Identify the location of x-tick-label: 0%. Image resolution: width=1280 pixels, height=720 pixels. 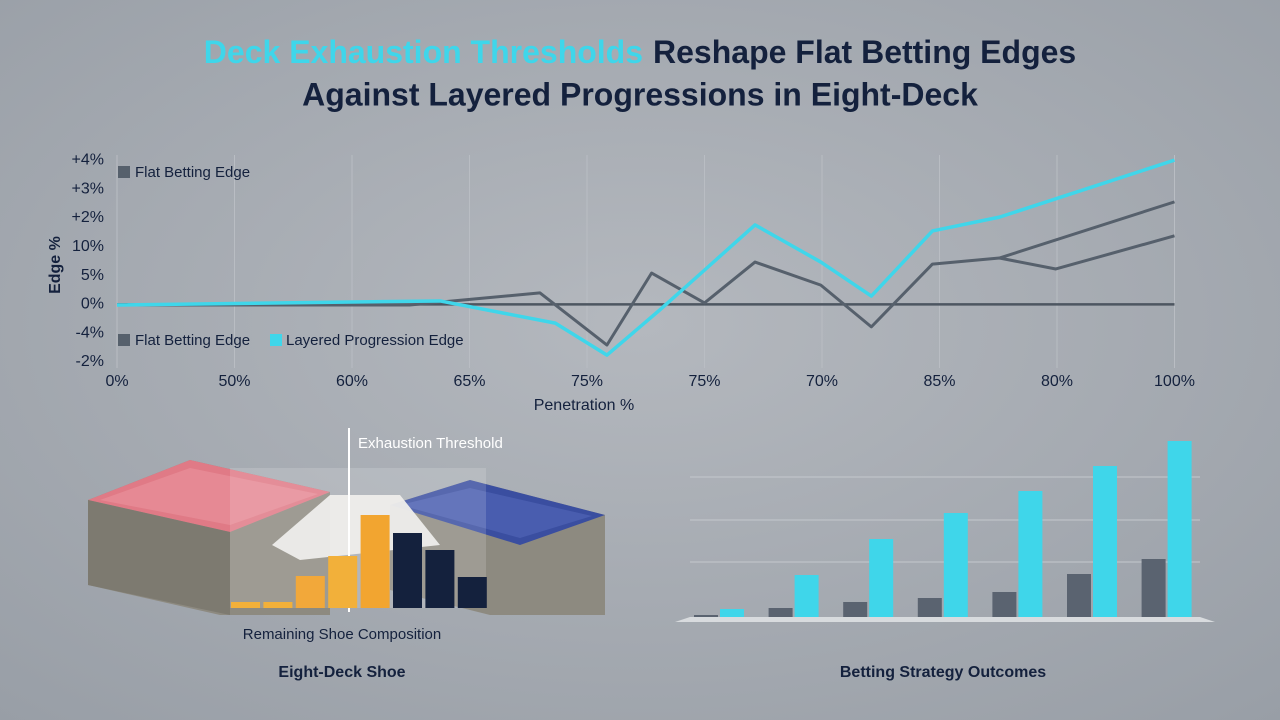
(116, 381).